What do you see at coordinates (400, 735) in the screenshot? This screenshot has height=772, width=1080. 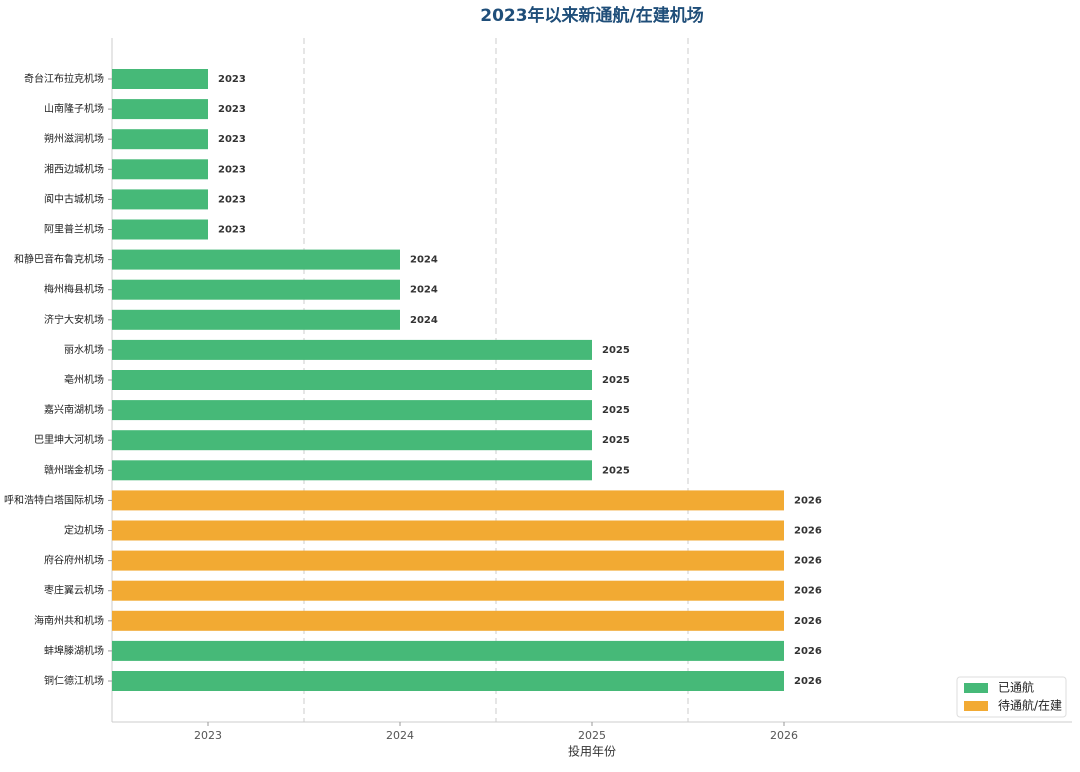 I see `x-tick-label: 2024` at bounding box center [400, 735].